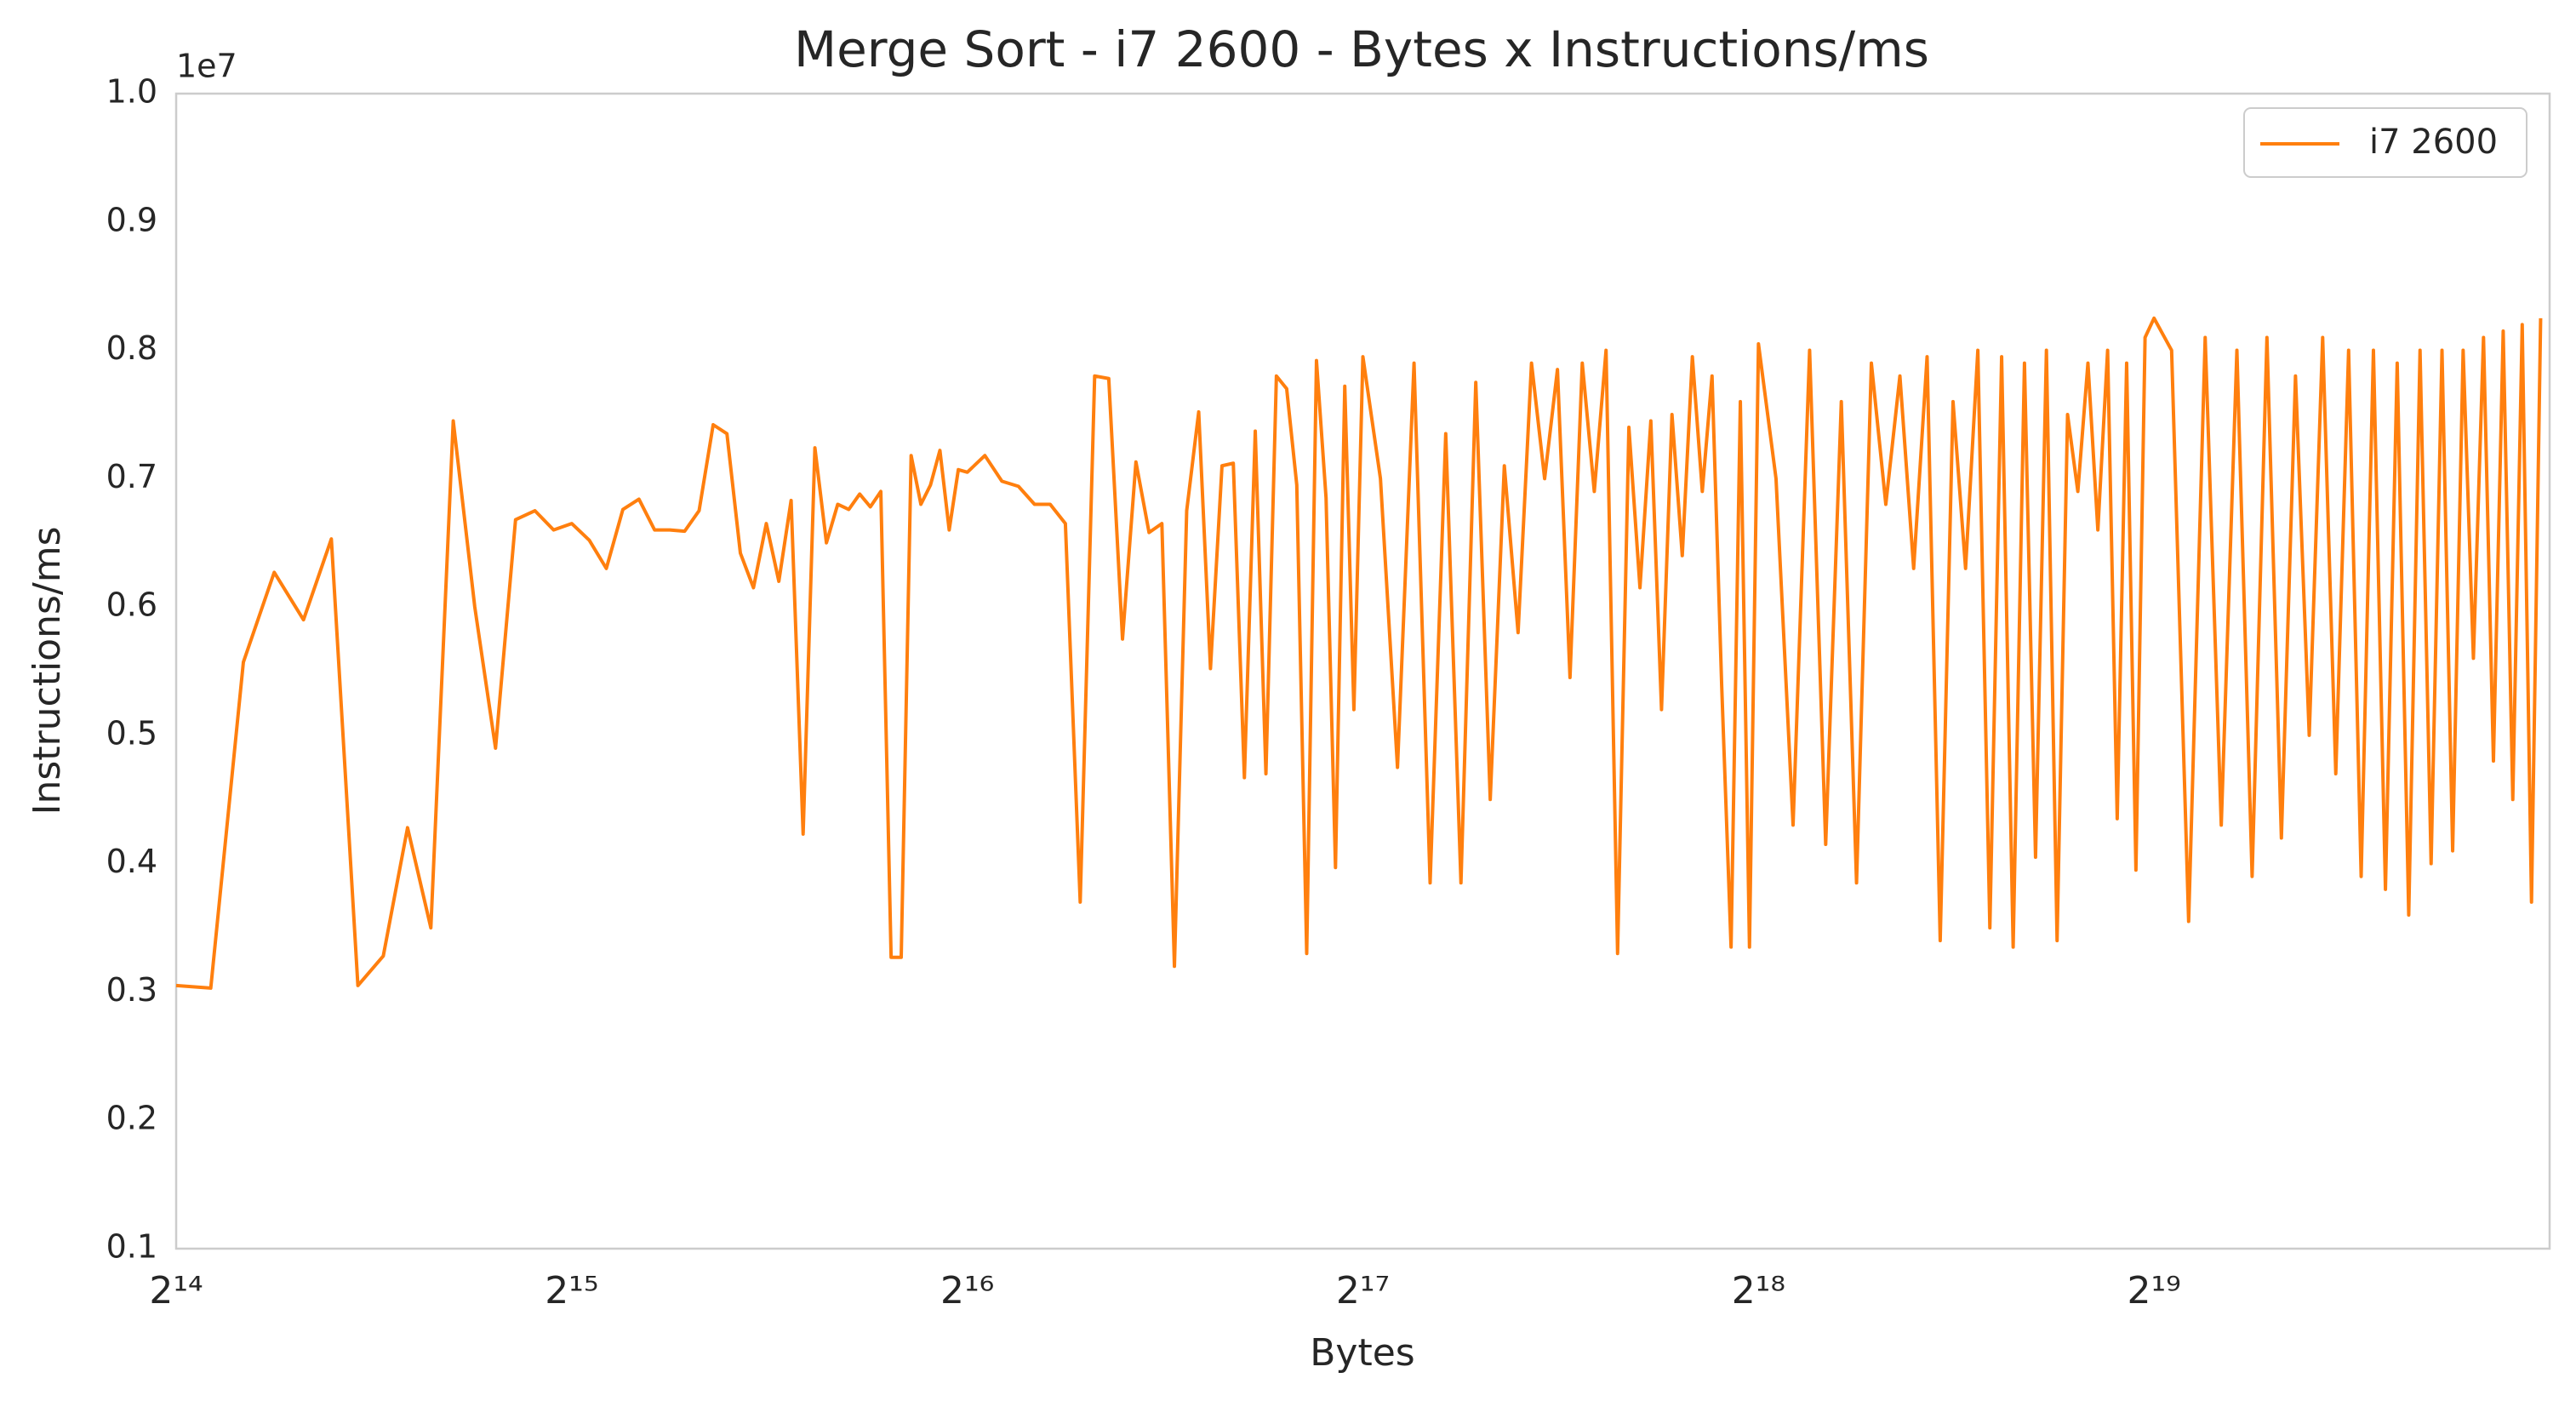 This screenshot has width=2576, height=1401. Describe the element at coordinates (131, 990) in the screenshot. I see `y-tick-label: 0.3` at that location.